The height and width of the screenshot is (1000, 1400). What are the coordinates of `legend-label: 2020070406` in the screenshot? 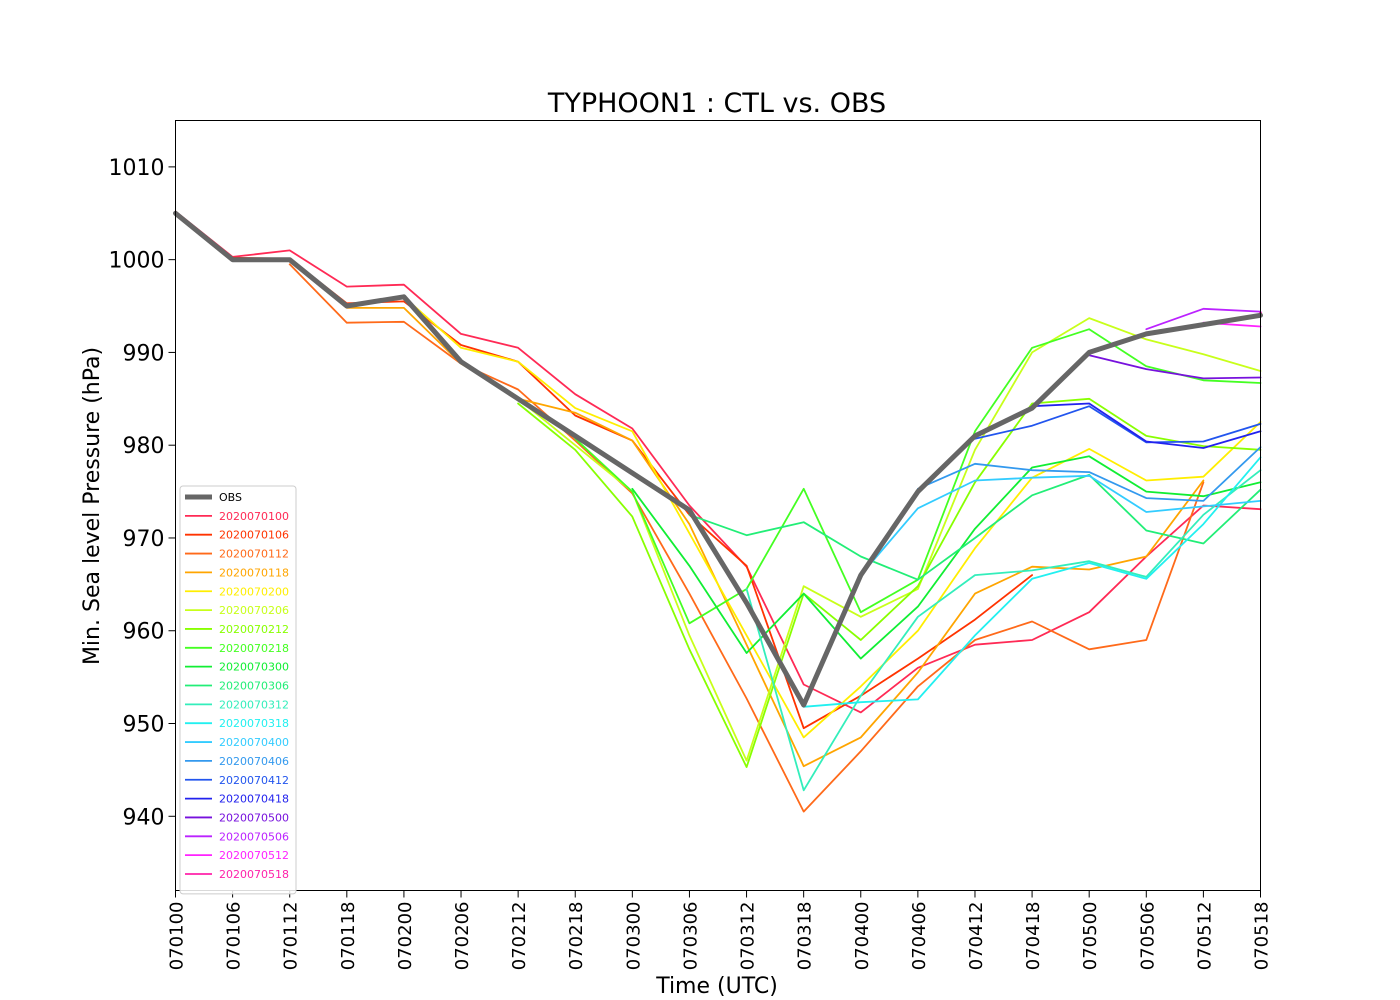 It's located at (254, 761).